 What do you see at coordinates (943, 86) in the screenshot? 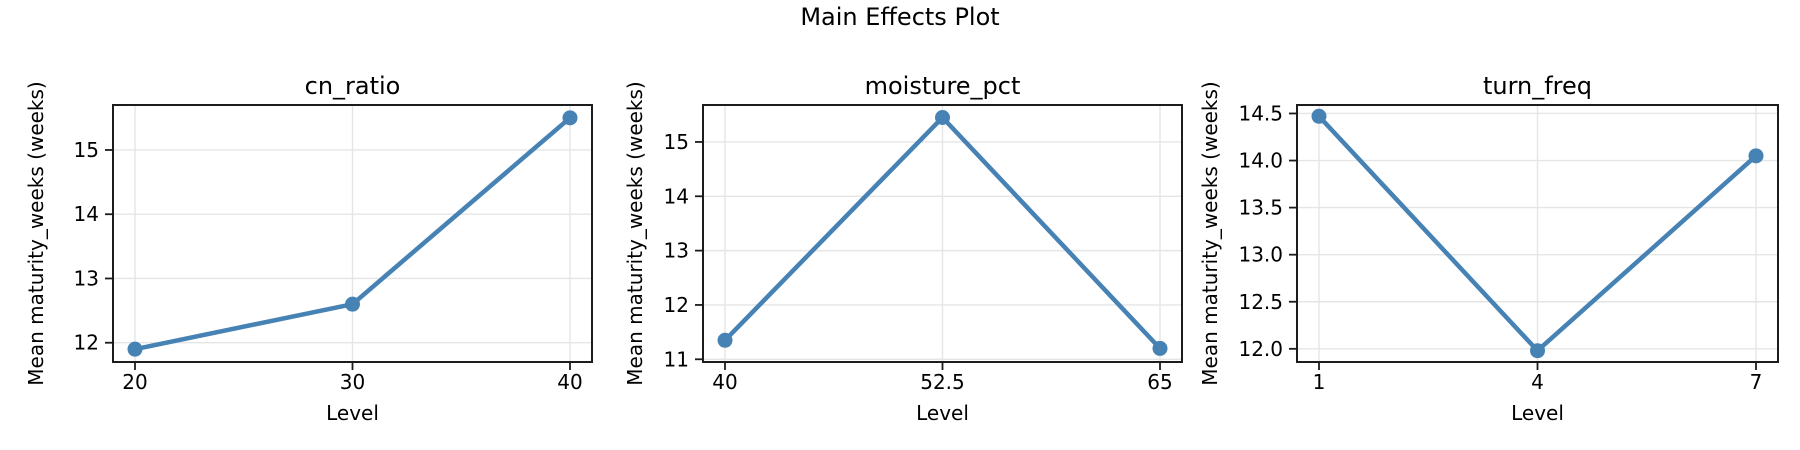
I see `subplot-title: moisture_pct` at bounding box center [943, 86].